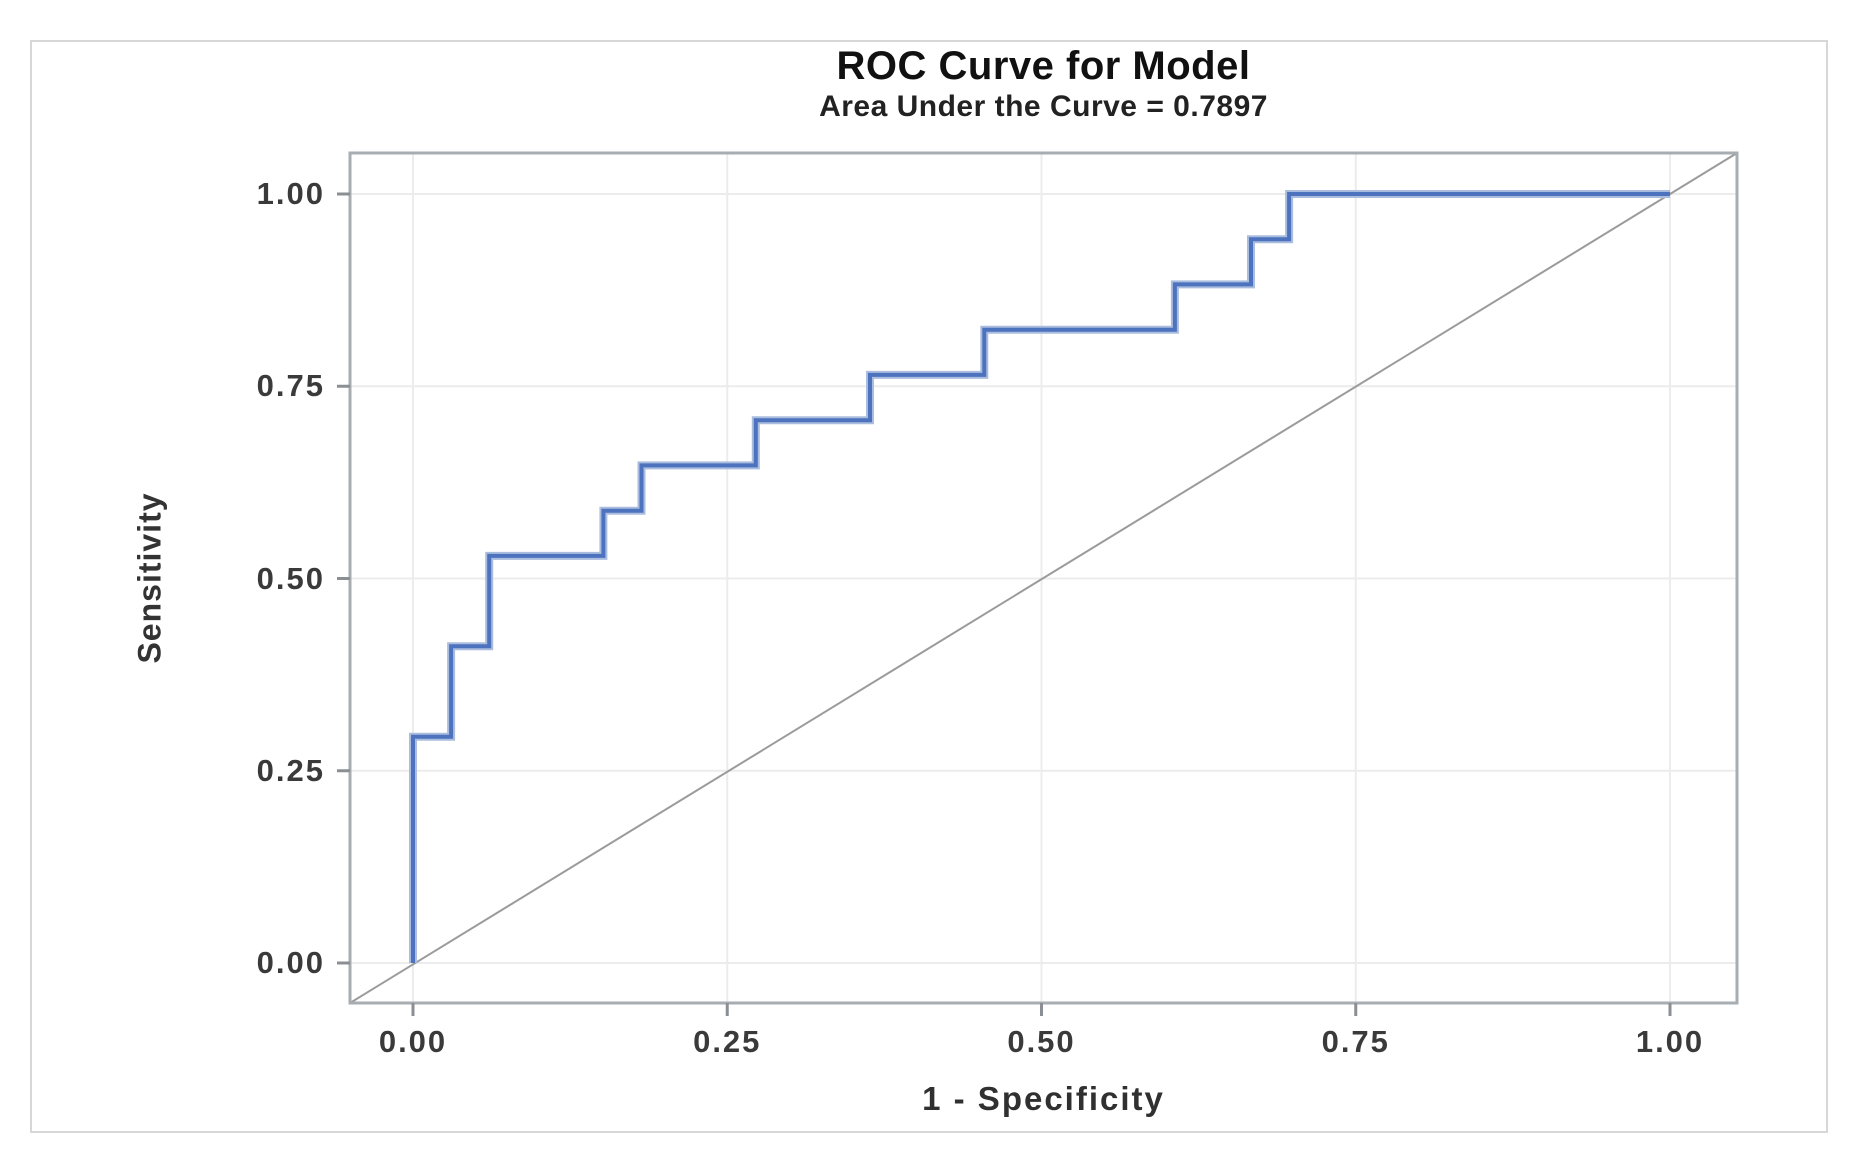  I want to click on y-tick-label: 0.00, so click(290, 962).